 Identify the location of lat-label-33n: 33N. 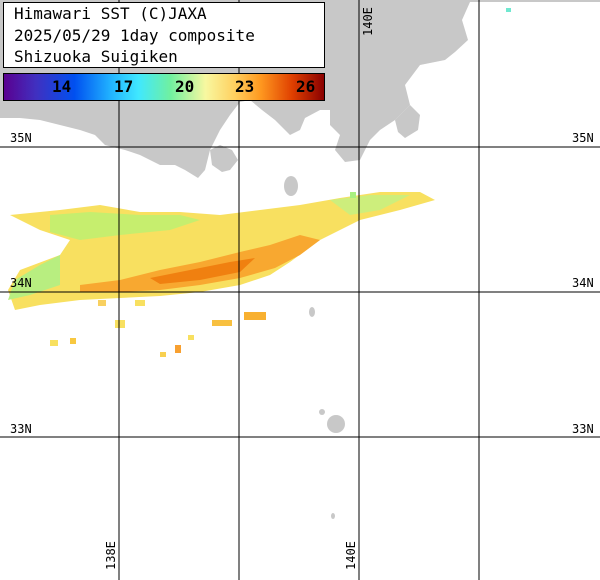
(21, 429).